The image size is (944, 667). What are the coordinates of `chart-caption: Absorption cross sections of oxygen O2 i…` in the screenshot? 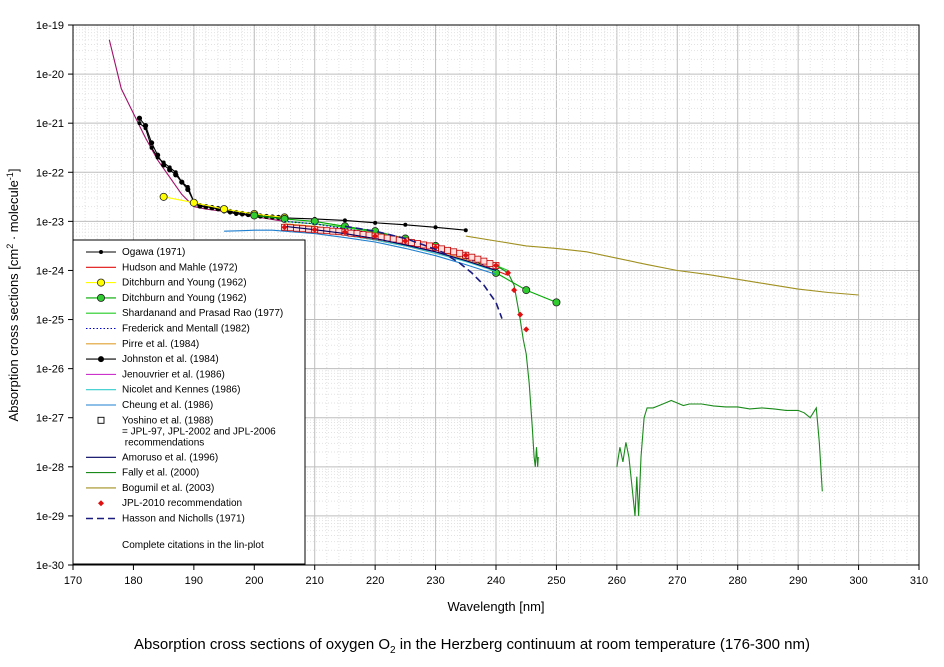 It's located at (472, 646).